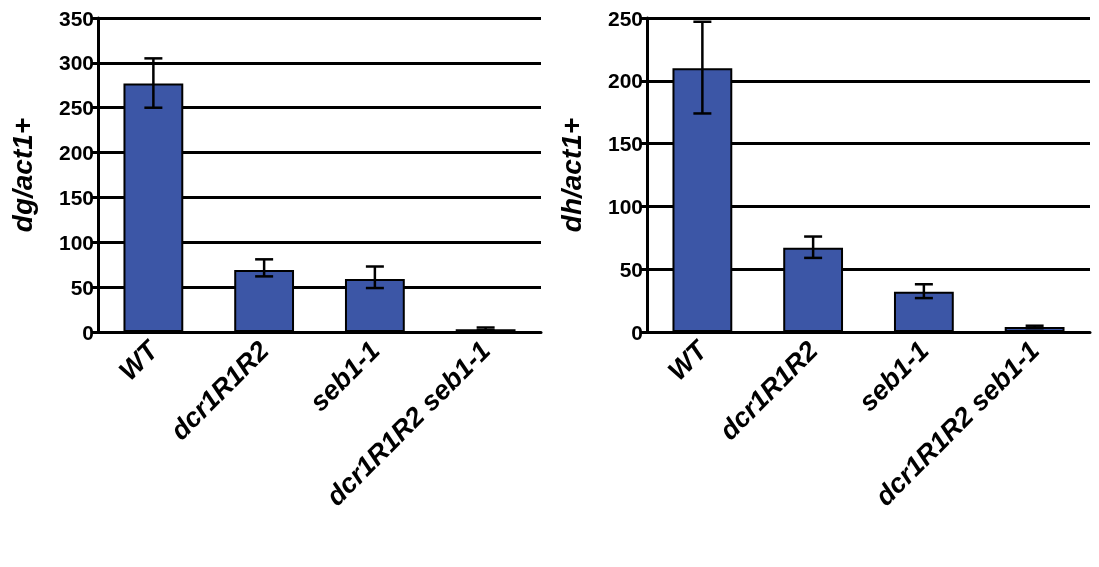  What do you see at coordinates (76, 18) in the screenshot?
I see `y-tick-label: 350` at bounding box center [76, 18].